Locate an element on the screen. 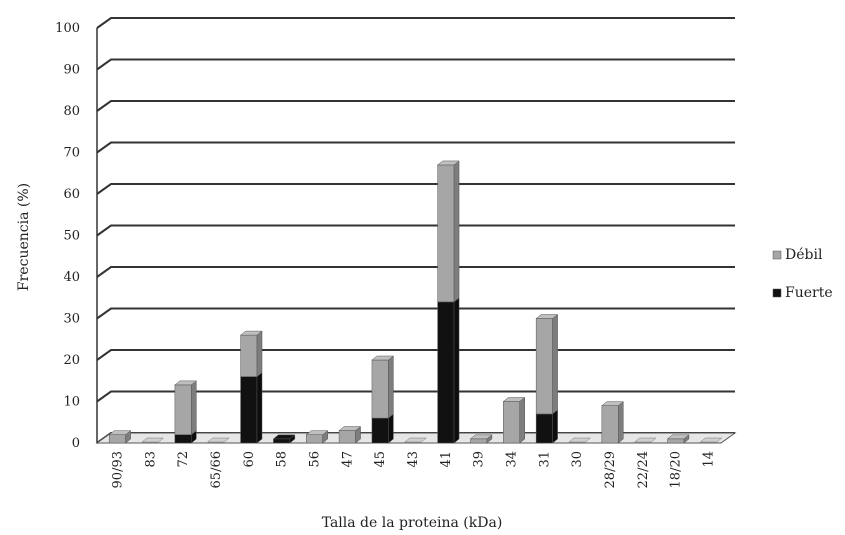  x-tick-label: 47 is located at coordinates (347, 459).